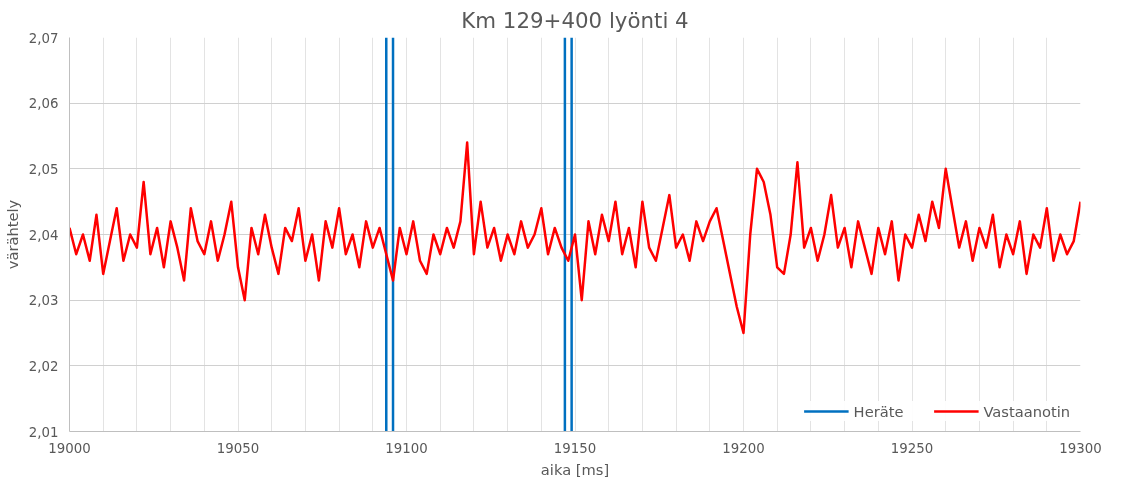 The height and width of the screenshot is (495, 1141). I want to click on chart-title: Km 129+400 lyönti 4, so click(575, 20).